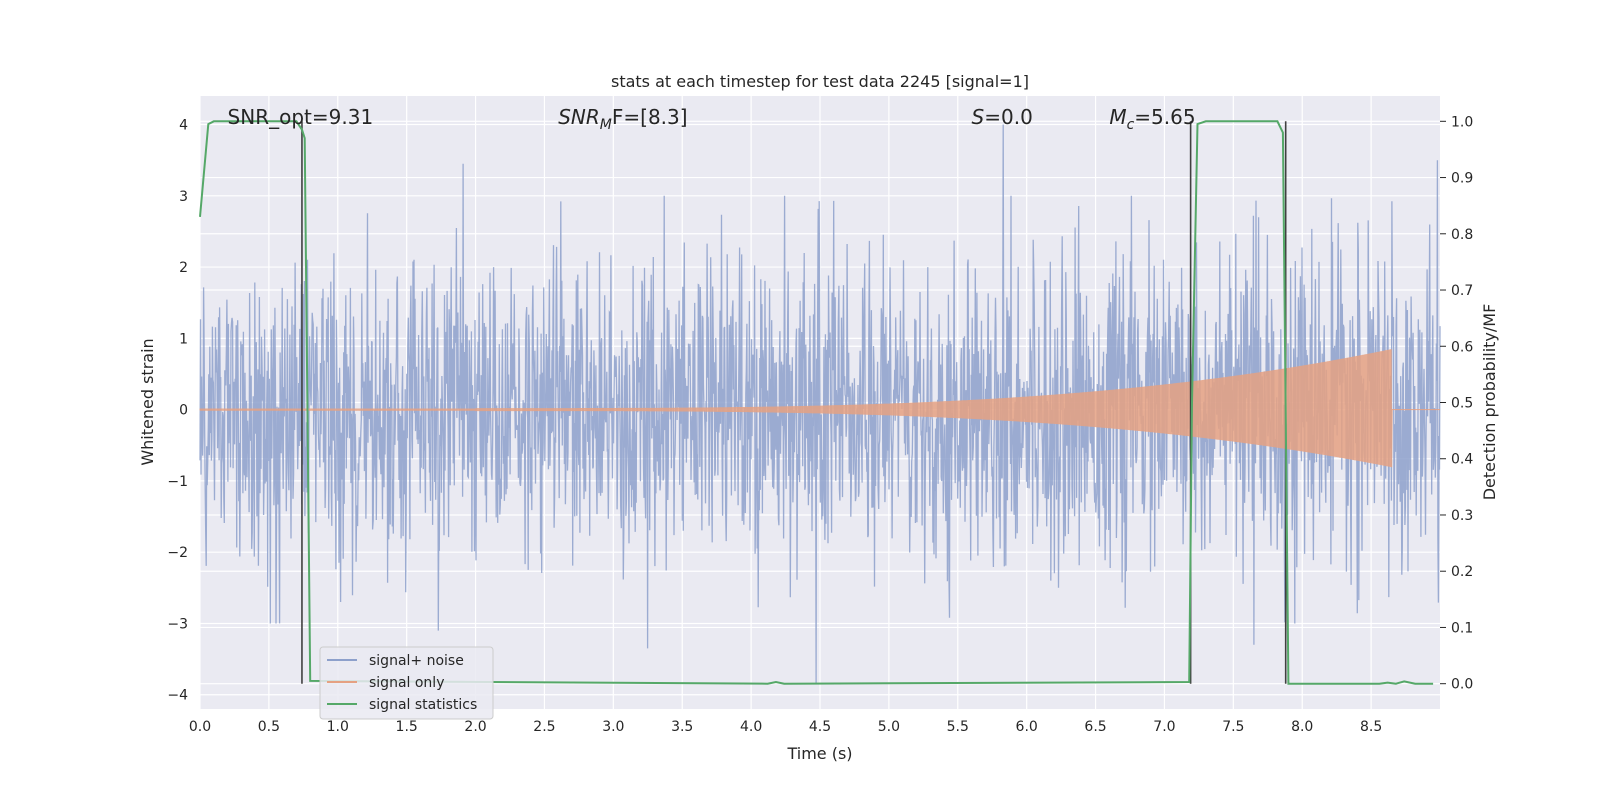 Image resolution: width=1600 pixels, height=800 pixels. I want to click on x-tick-label: 3.5, so click(682, 727).